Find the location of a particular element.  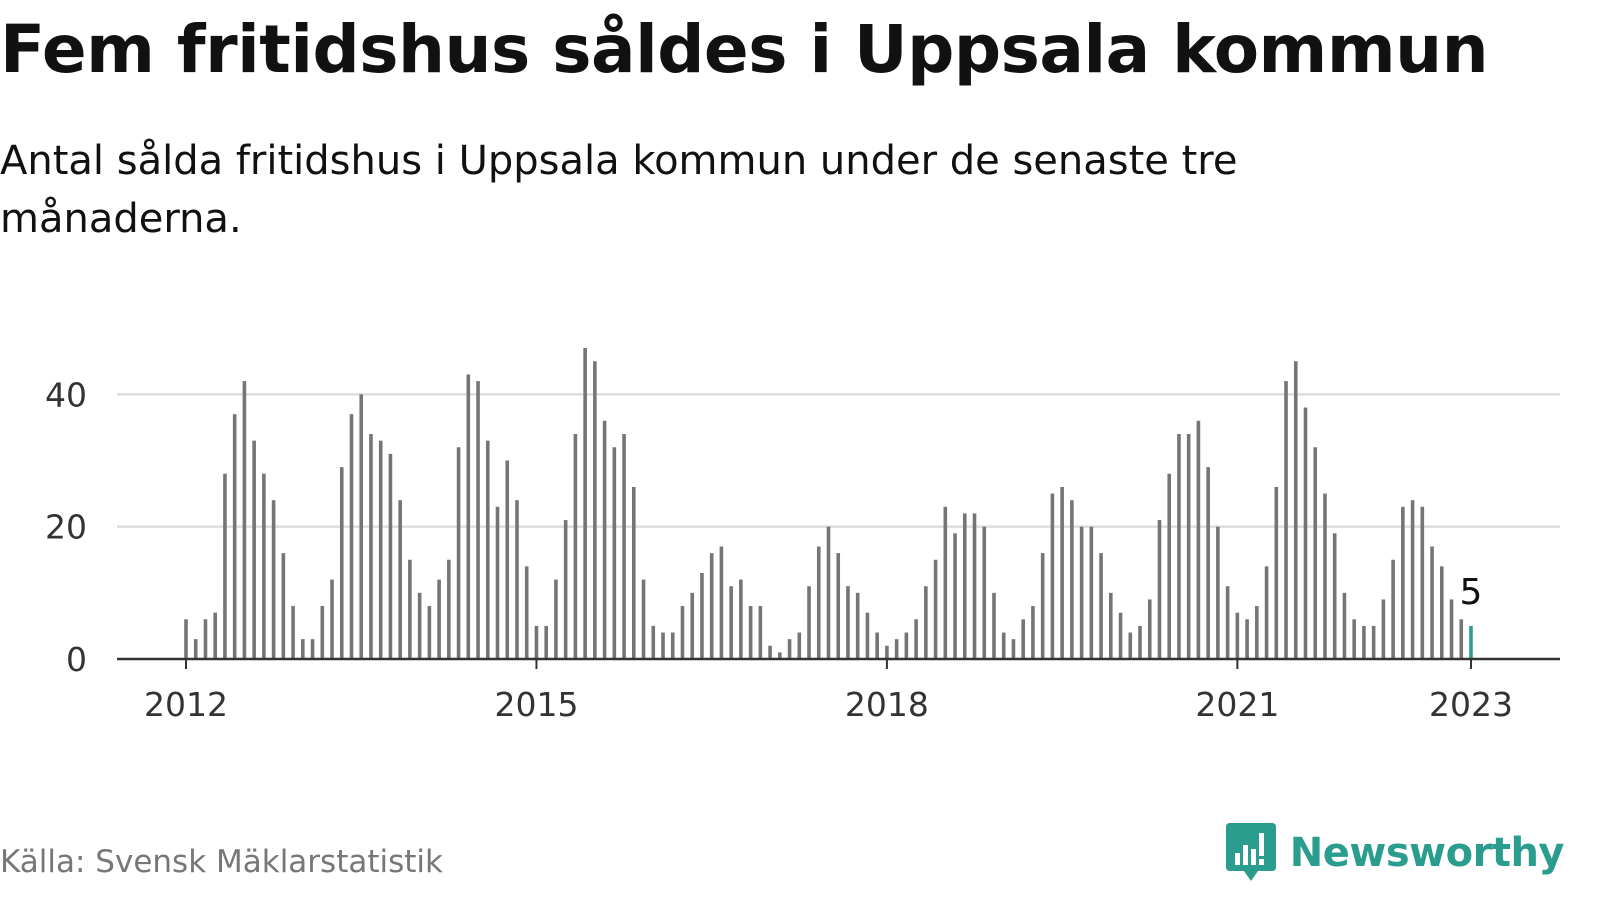

brand-logo: Newsworthy is located at coordinates (1395, 853).